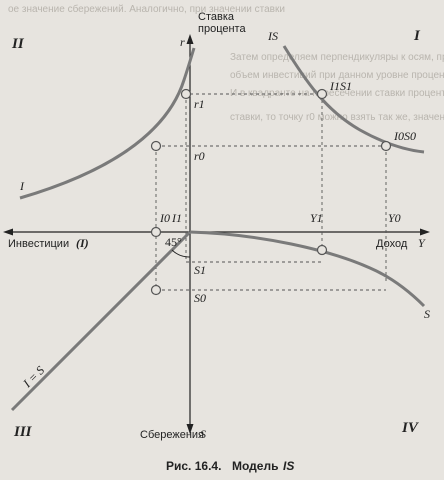 This screenshot has width=444, height=480. Describe the element at coordinates (353, 99) in the screenshot. I see `is-curve` at that location.